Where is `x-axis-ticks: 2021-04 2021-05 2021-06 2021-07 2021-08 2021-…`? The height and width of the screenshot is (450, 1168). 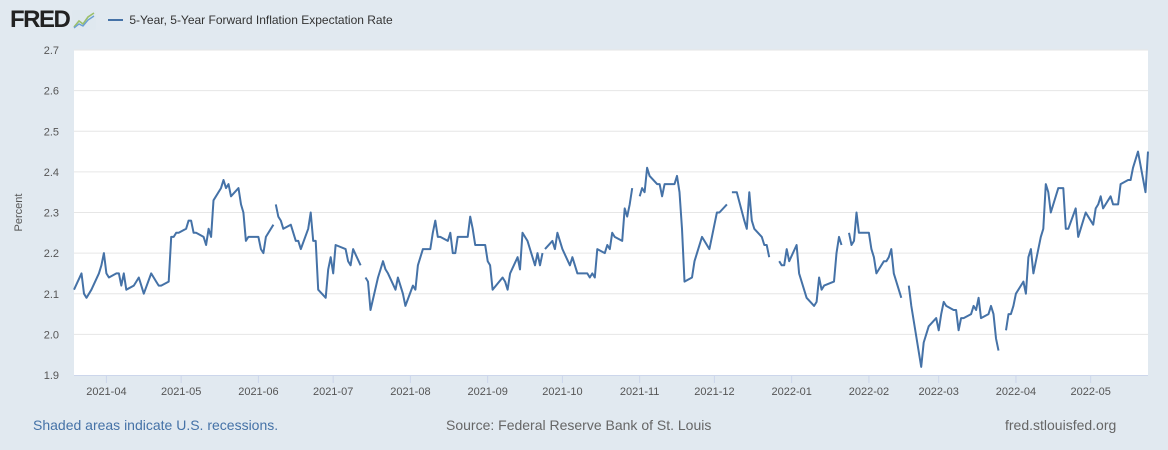
x-axis-ticks: 2021-04 2021-05 2021-06 2021-07 2021-08 2021-… is located at coordinates (611, 386).